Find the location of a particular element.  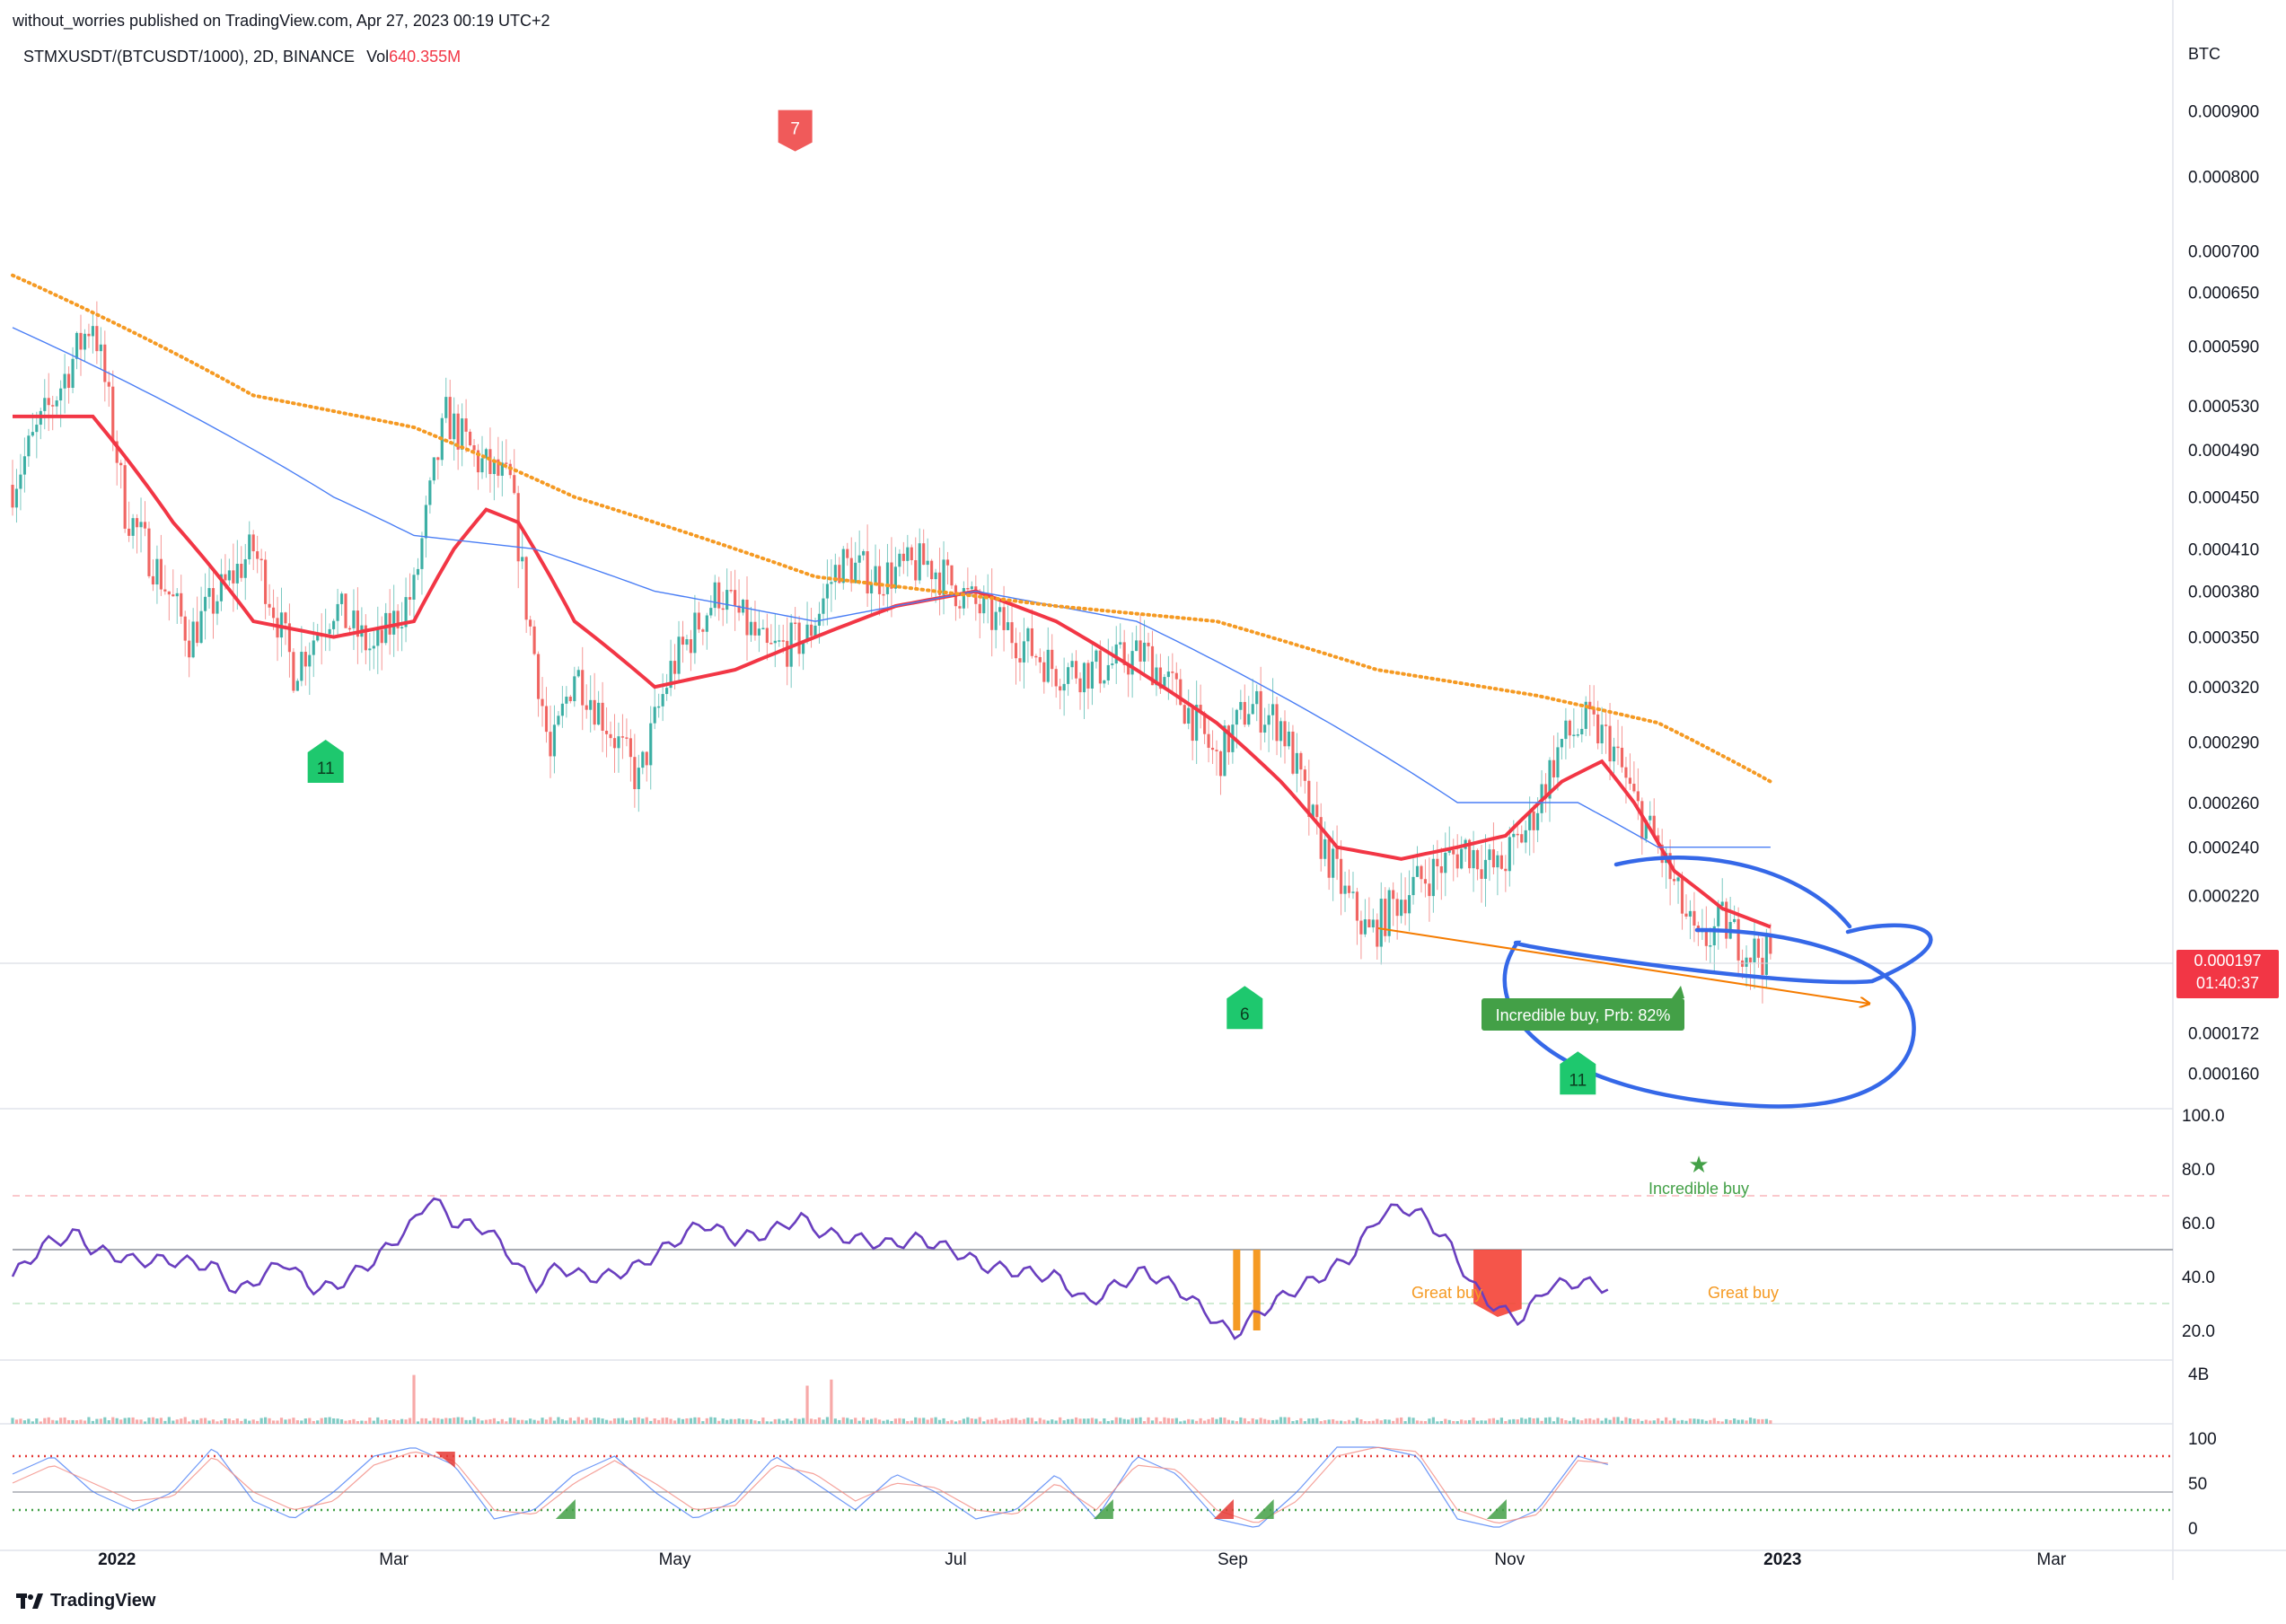

buy-signal-marker: 6 is located at coordinates (1245, 1008).